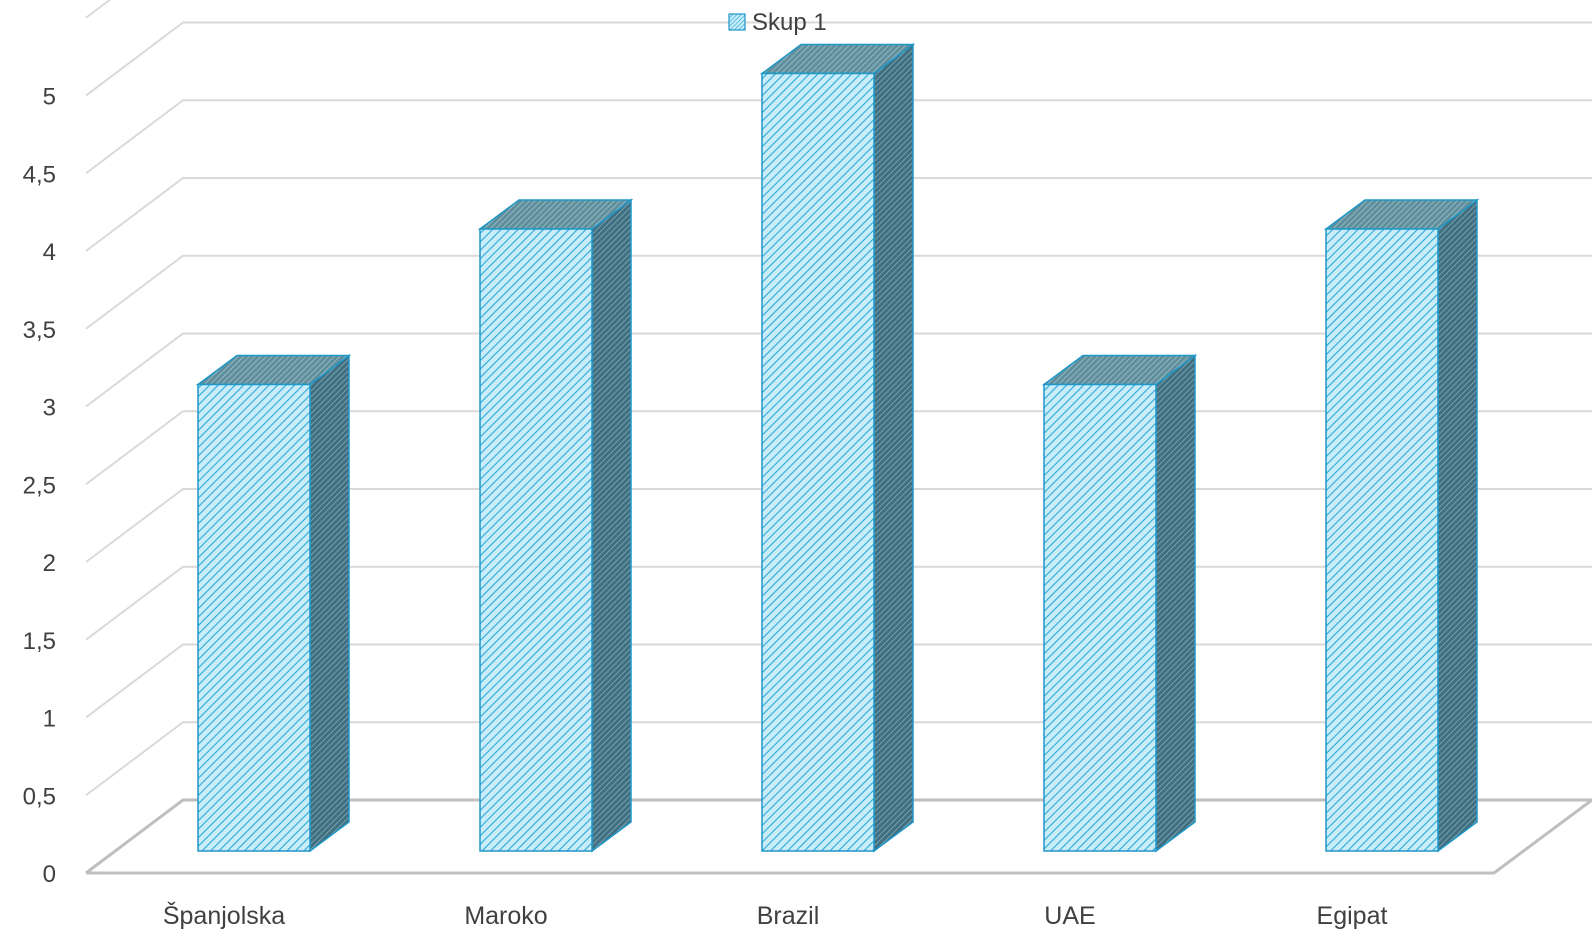 Image resolution: width=1592 pixels, height=946 pixels. Describe the element at coordinates (789, 22) in the screenshot. I see `legend-label-skup-1: Skup 1` at that location.